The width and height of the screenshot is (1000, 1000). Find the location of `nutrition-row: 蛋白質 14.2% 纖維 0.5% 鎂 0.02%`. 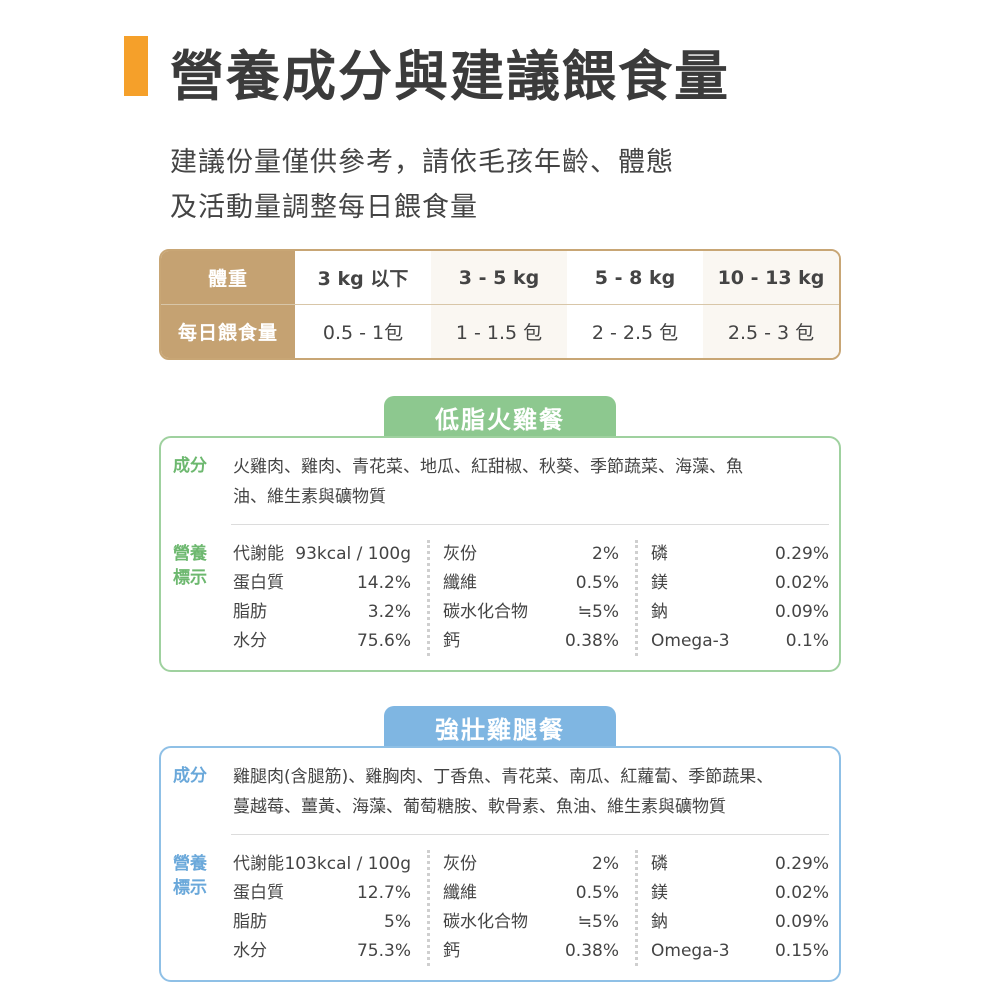

nutrition-row: 蛋白質 14.2% 纖維 0.5% 鎂 0.02% is located at coordinates (533, 583).